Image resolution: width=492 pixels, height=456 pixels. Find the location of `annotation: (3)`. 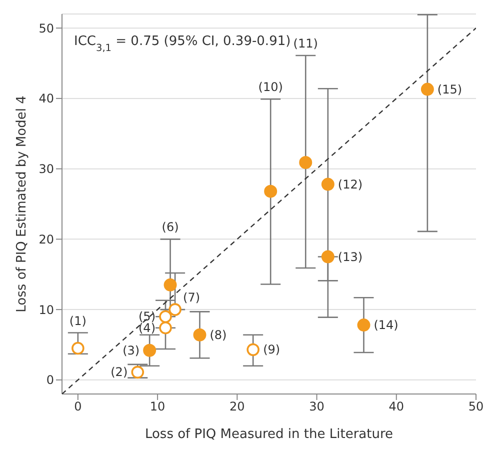

annotation: (3) is located at coordinates (131, 350).